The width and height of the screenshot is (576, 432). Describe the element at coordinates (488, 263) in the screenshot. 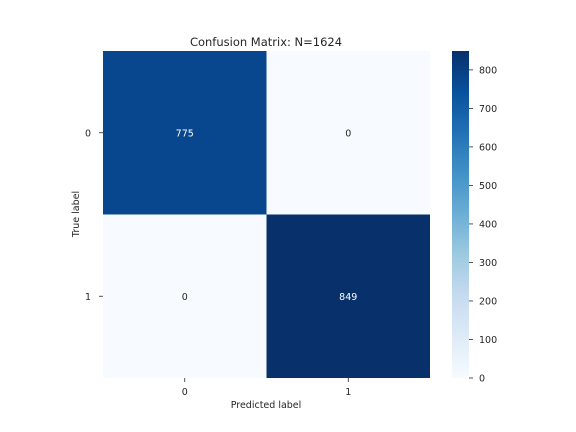

I see `colorbar-tick-label: 300` at that location.